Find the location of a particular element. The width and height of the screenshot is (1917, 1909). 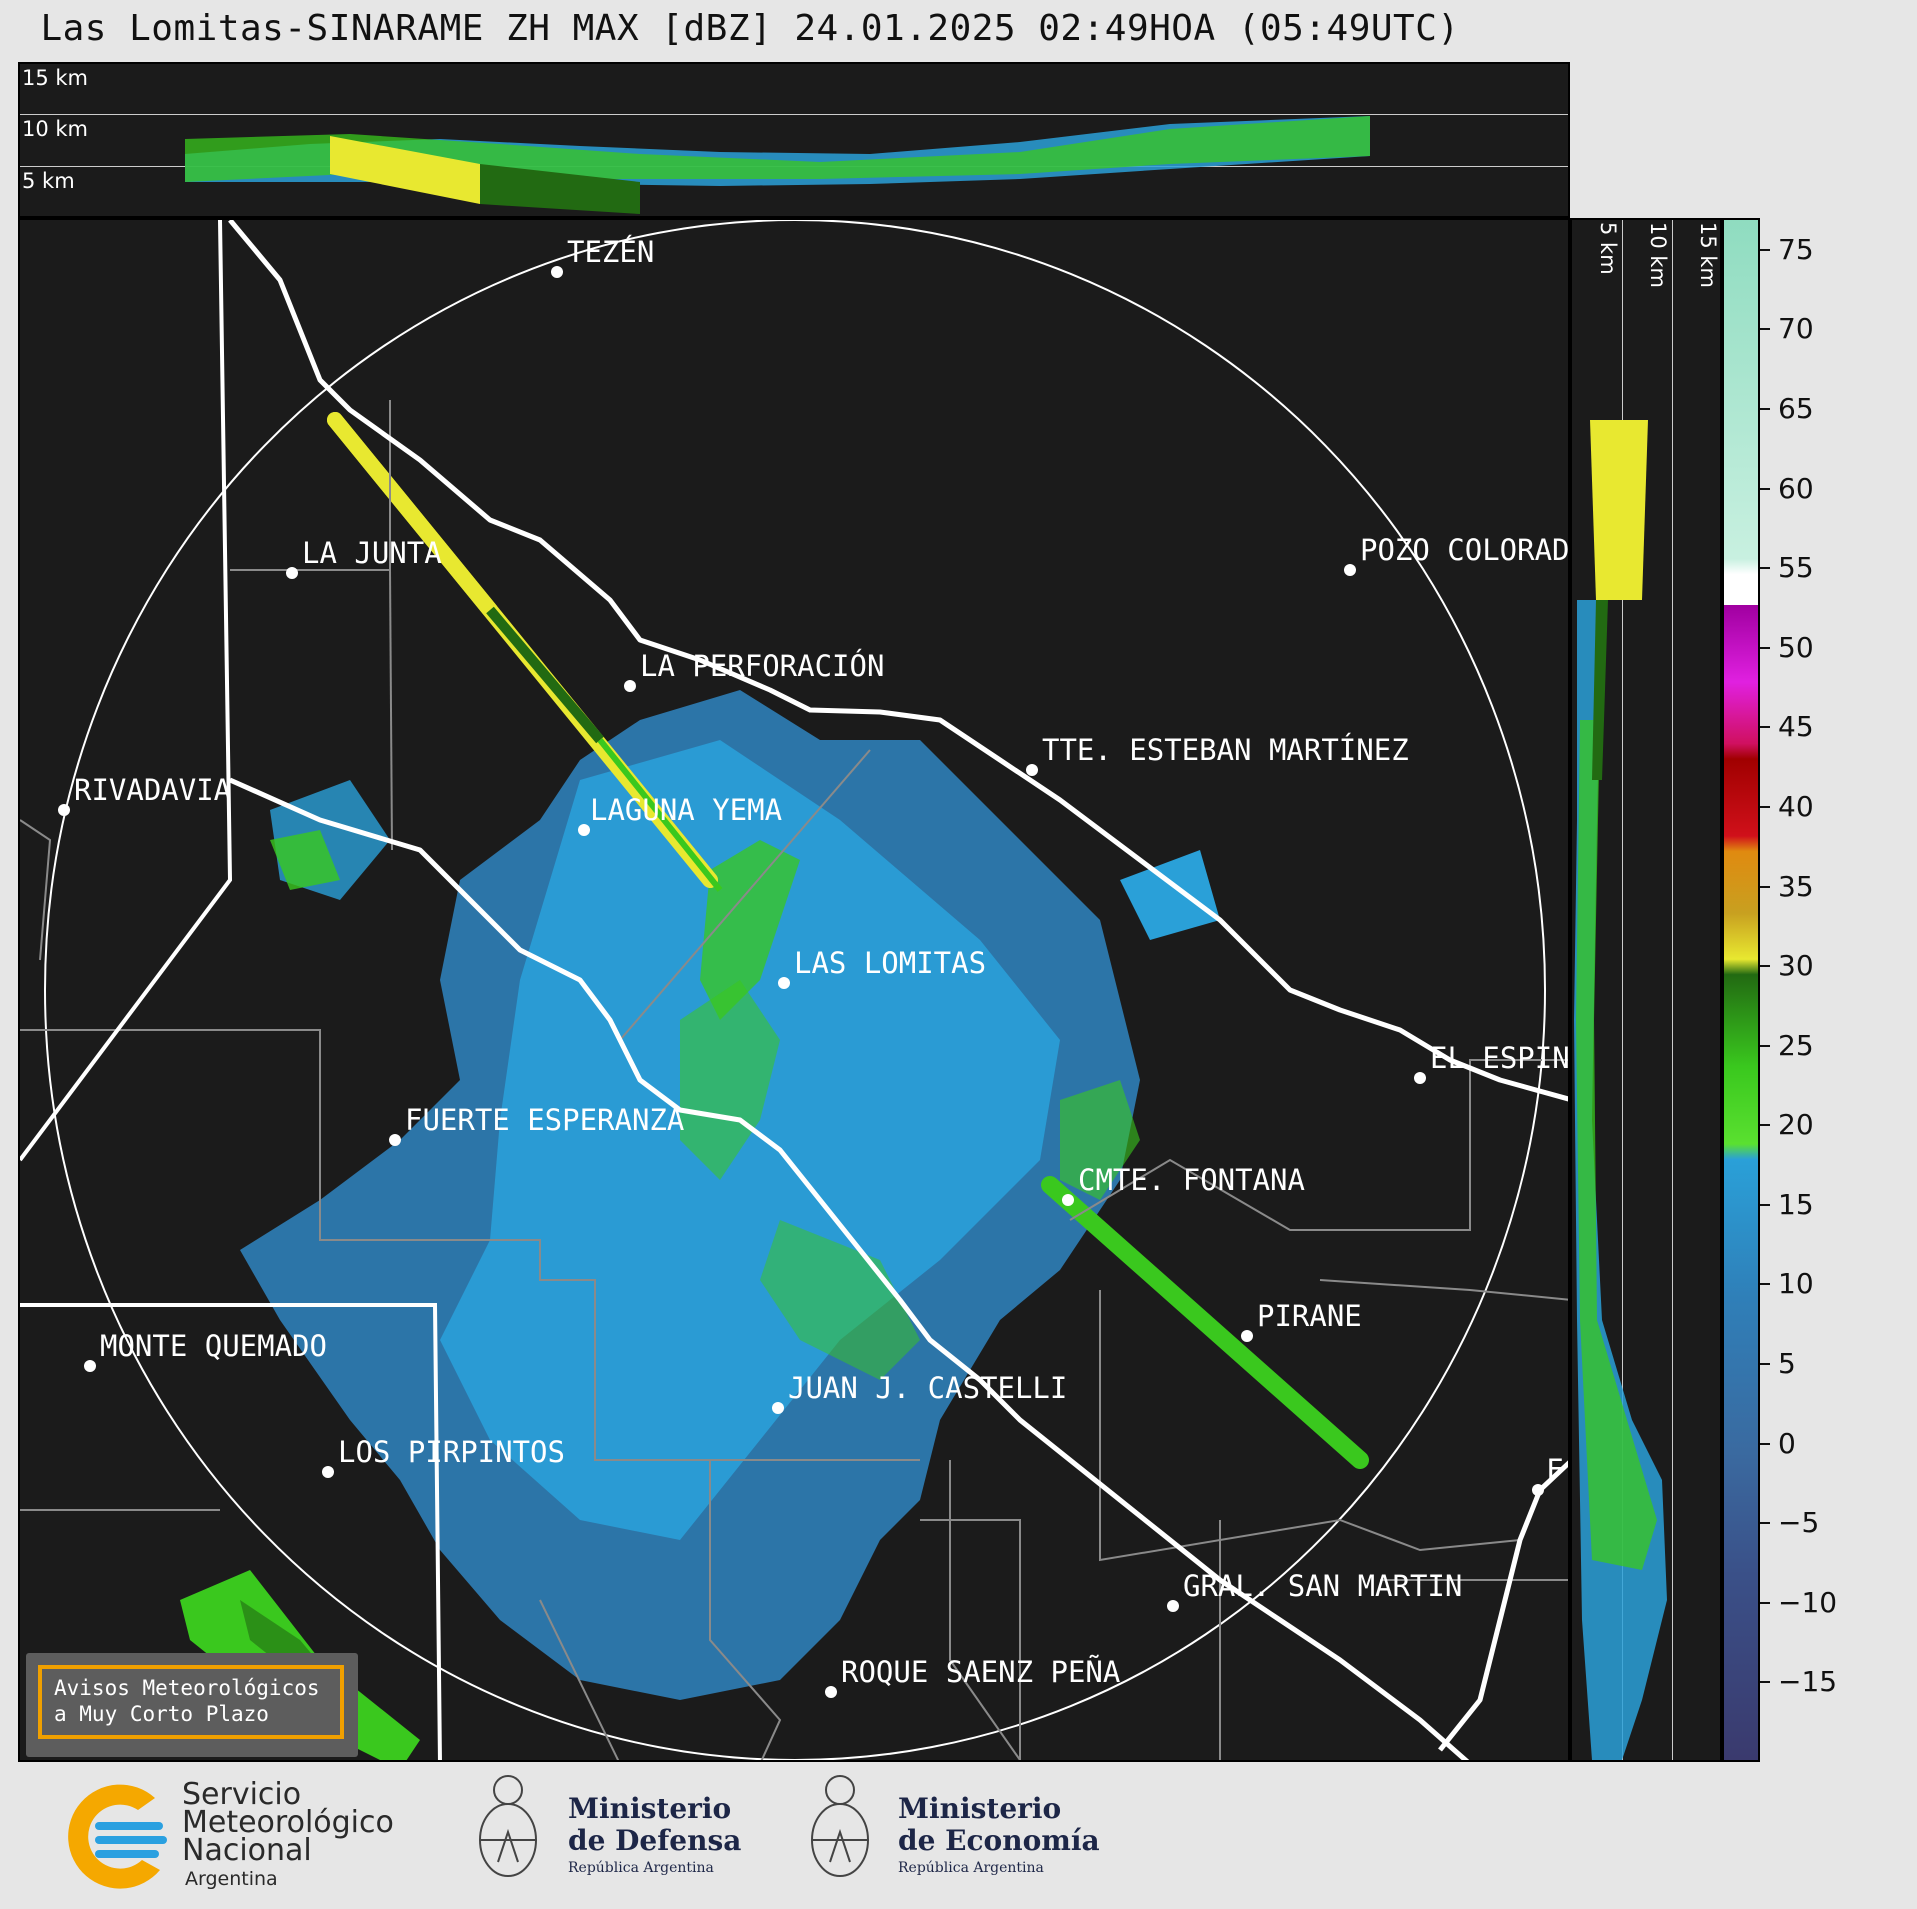

colorbar-tick-label: 35 is located at coordinates (1796, 886).